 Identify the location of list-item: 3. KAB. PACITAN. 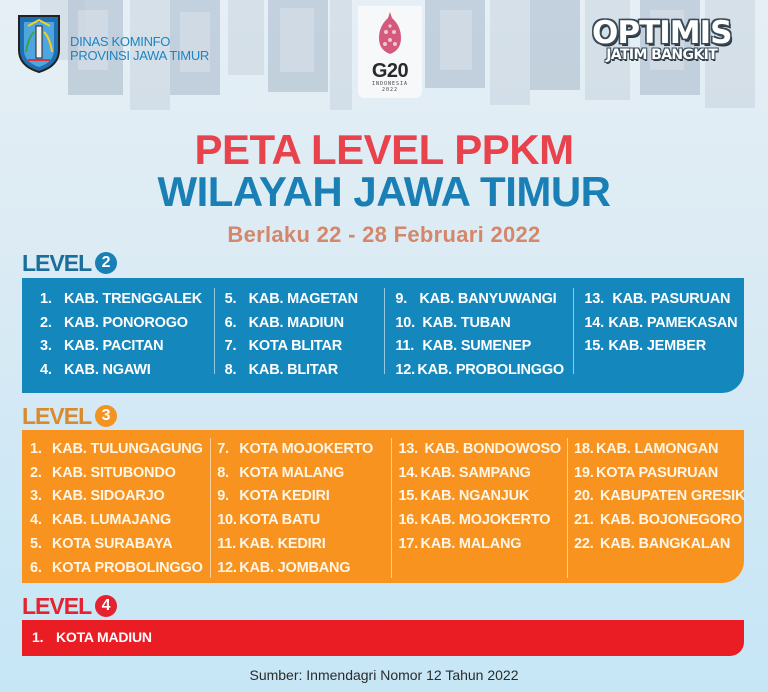
(102, 346).